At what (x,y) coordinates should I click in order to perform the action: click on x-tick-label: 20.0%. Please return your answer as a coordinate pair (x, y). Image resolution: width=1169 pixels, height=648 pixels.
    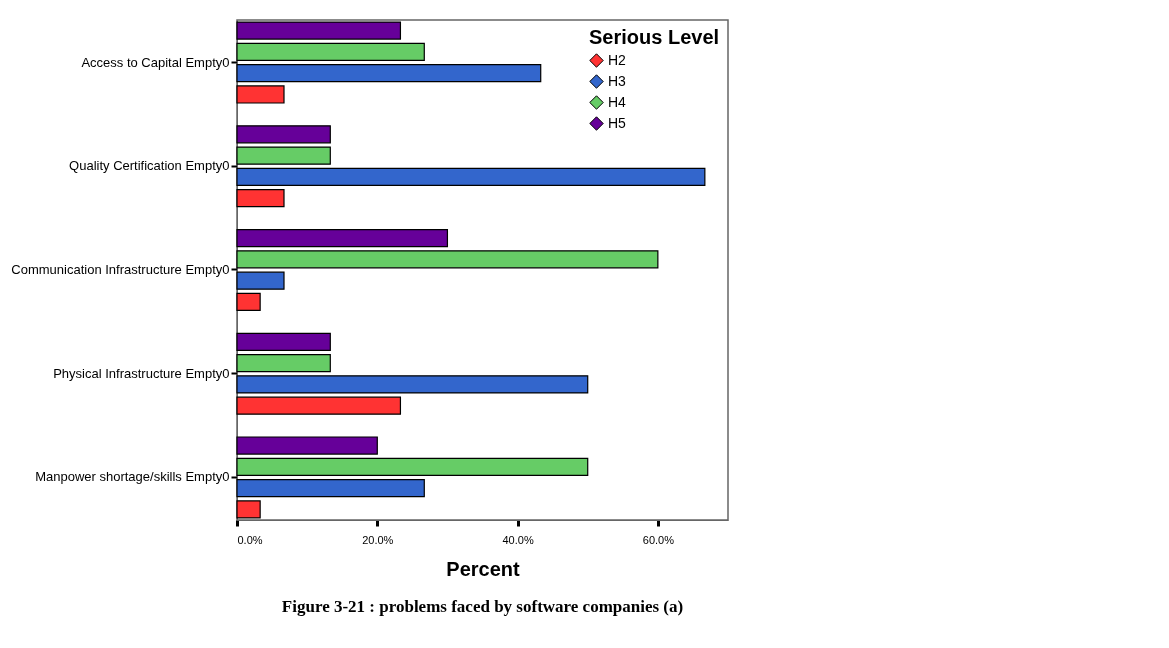
    Looking at the image, I should click on (378, 539).